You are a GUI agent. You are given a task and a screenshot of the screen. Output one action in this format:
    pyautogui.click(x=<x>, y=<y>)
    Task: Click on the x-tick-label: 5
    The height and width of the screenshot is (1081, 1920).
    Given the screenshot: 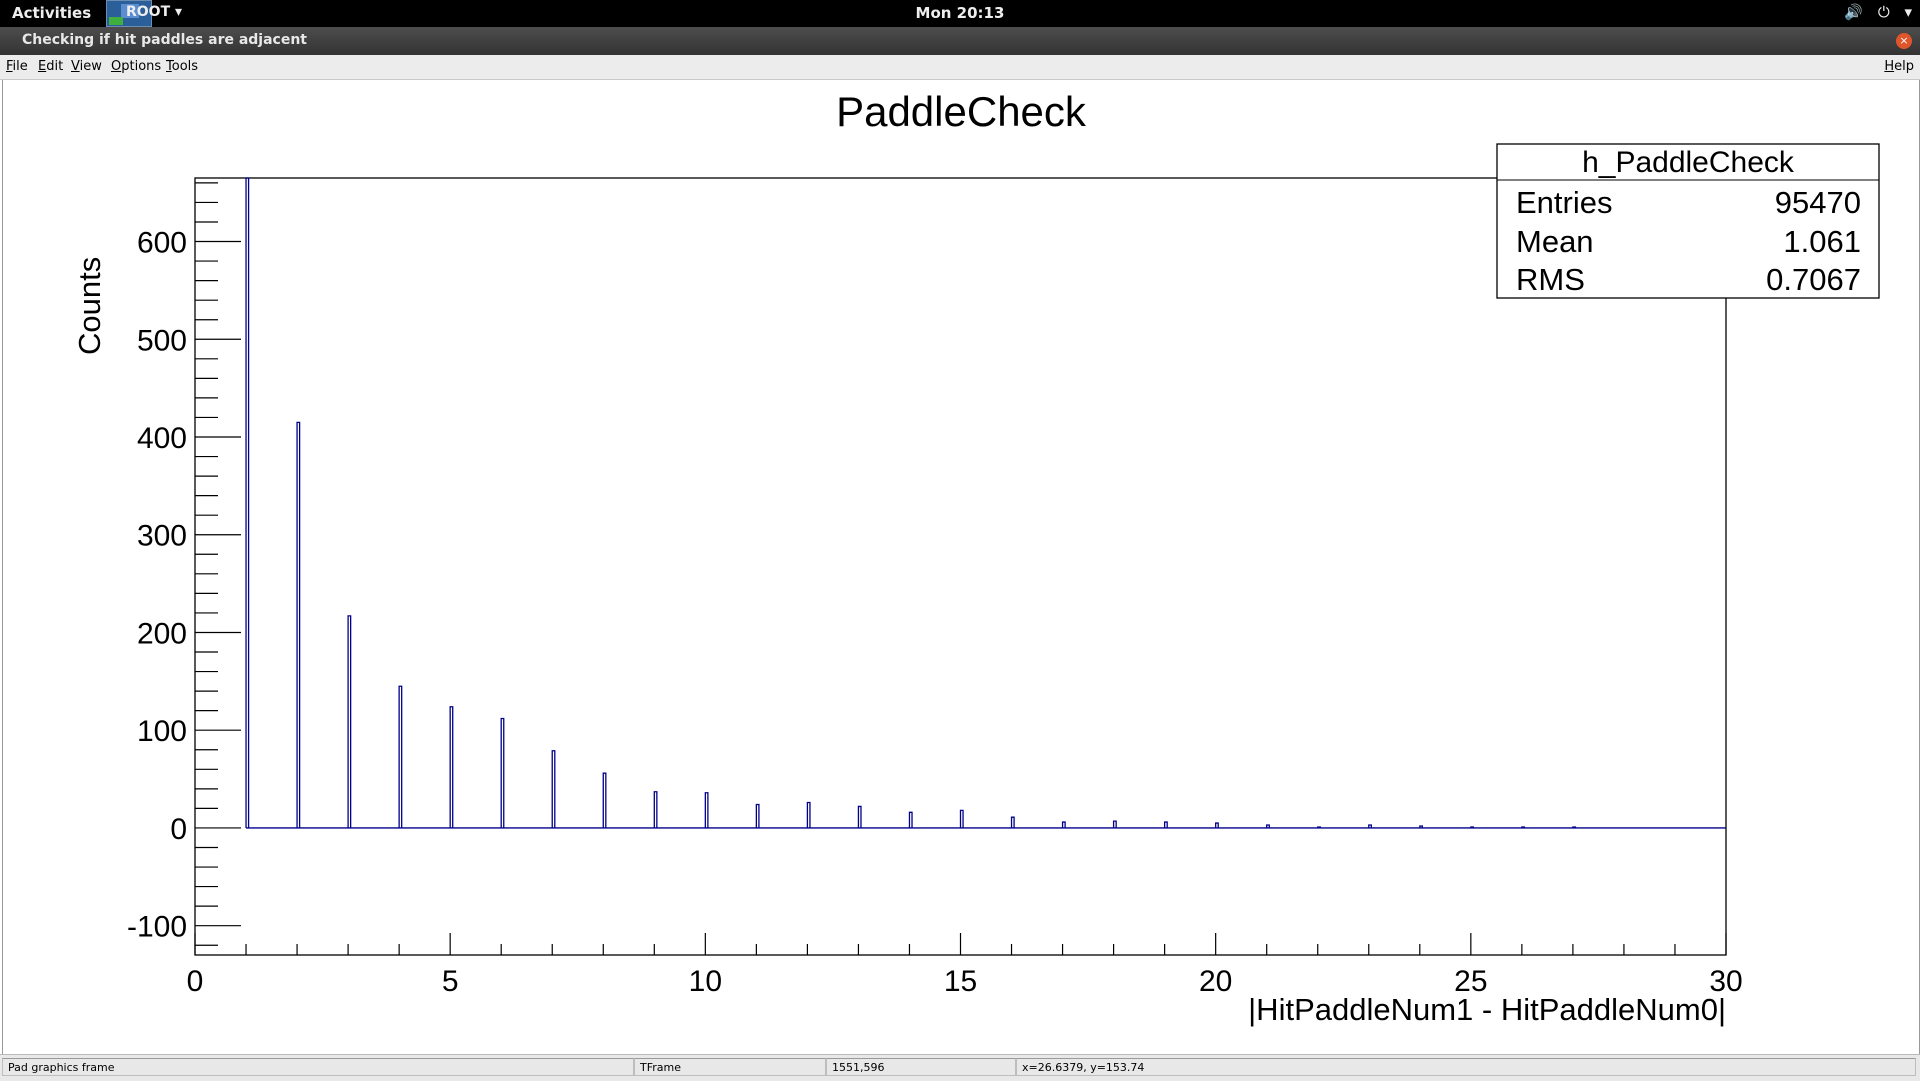 What is the action you would take?
    pyautogui.click(x=450, y=981)
    